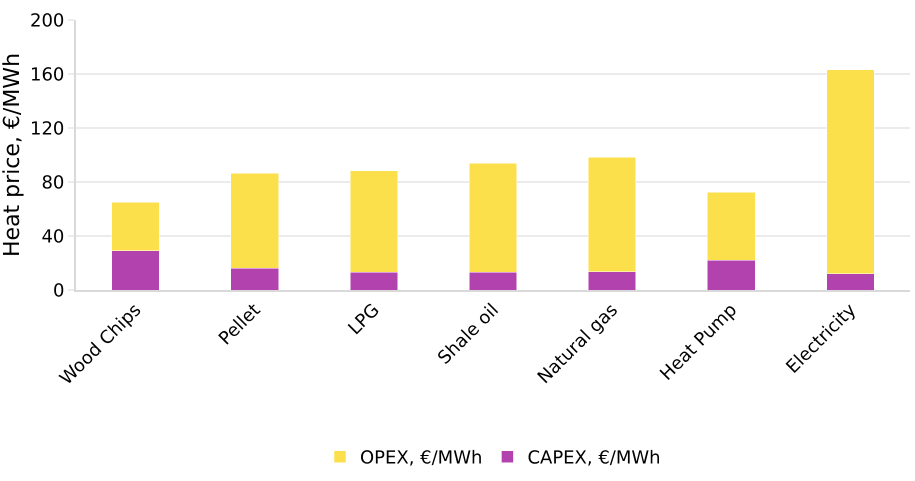 The width and height of the screenshot is (915, 481). Describe the element at coordinates (52, 183) in the screenshot. I see `y-tick-label: 80` at that location.